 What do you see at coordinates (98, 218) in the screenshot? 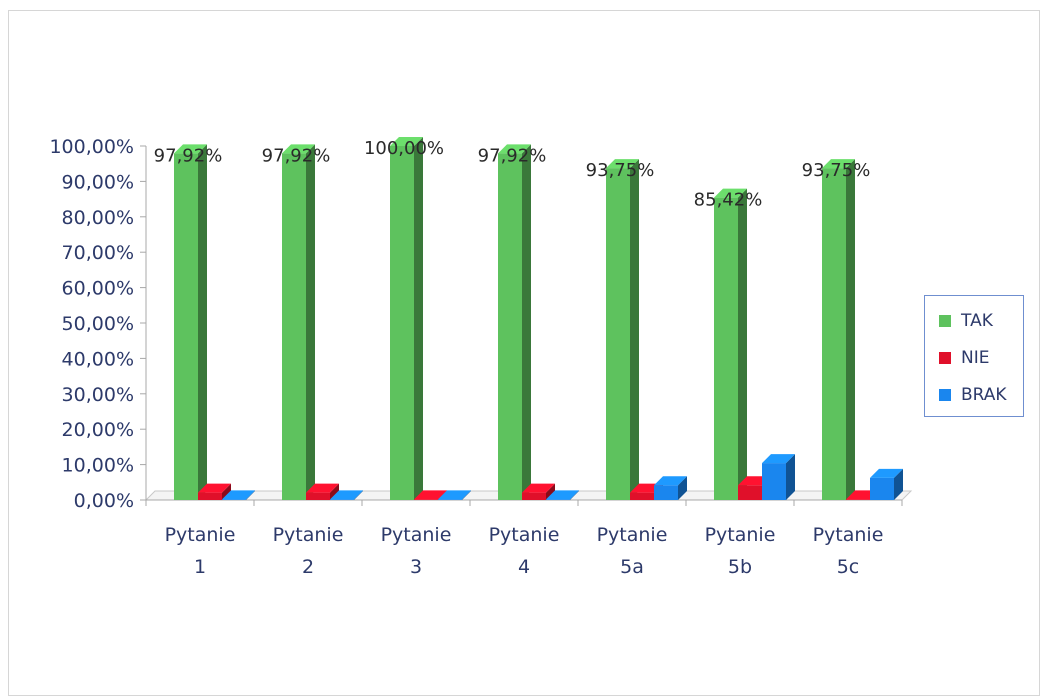
I see `y-tick-label: 80,00%` at bounding box center [98, 218].